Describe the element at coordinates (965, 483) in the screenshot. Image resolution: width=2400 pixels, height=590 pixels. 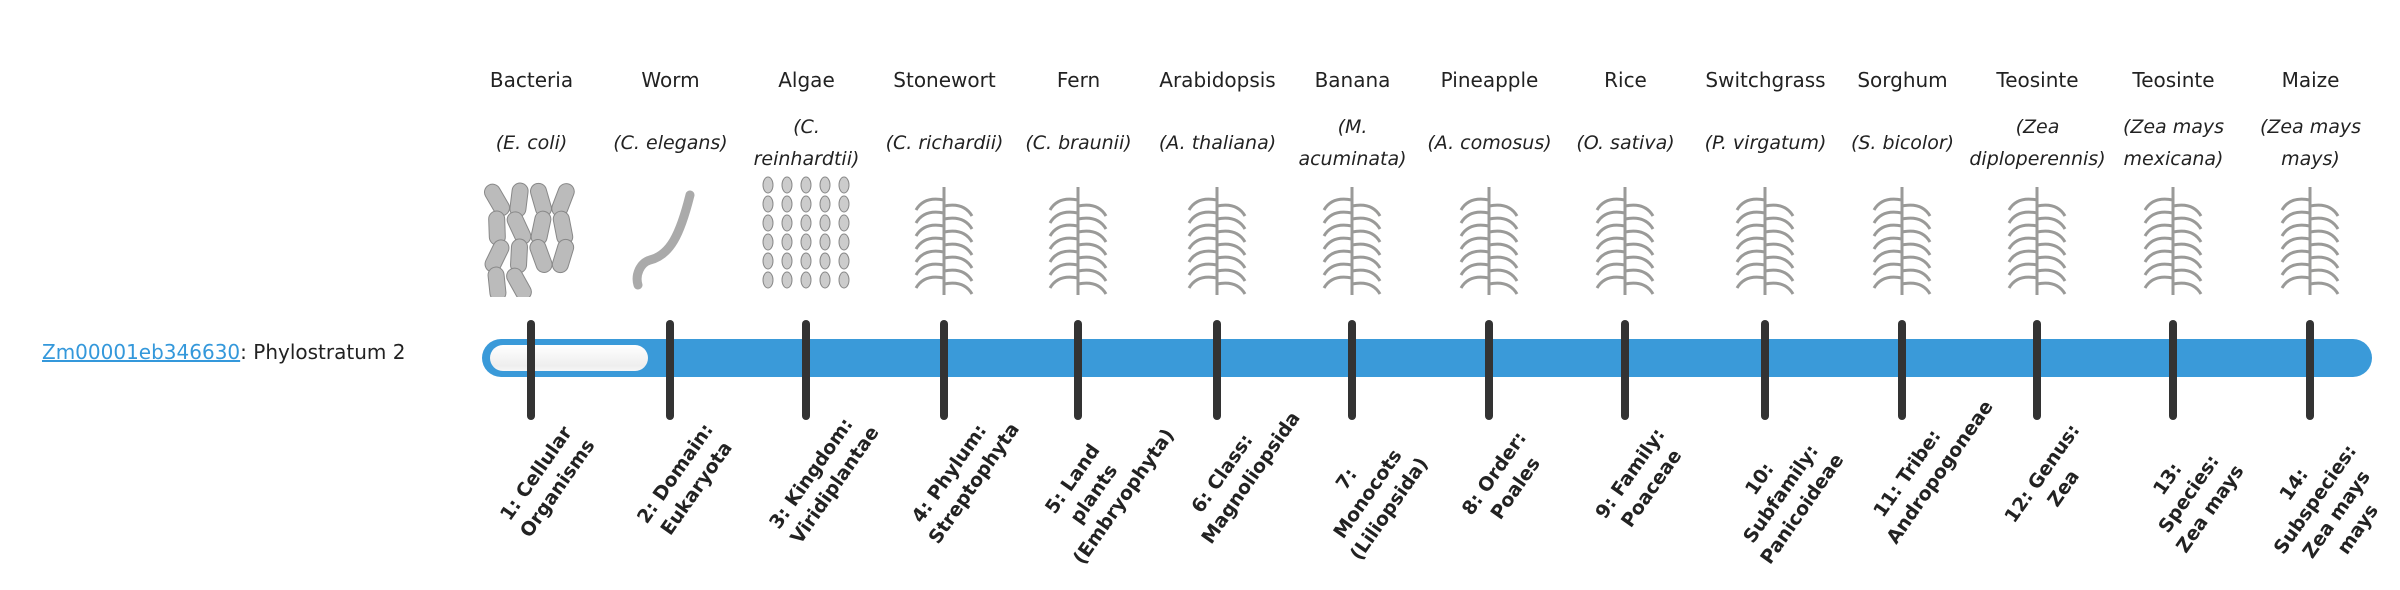
I see `stratum-label: 4: Phylum: Streptophyta` at that location.